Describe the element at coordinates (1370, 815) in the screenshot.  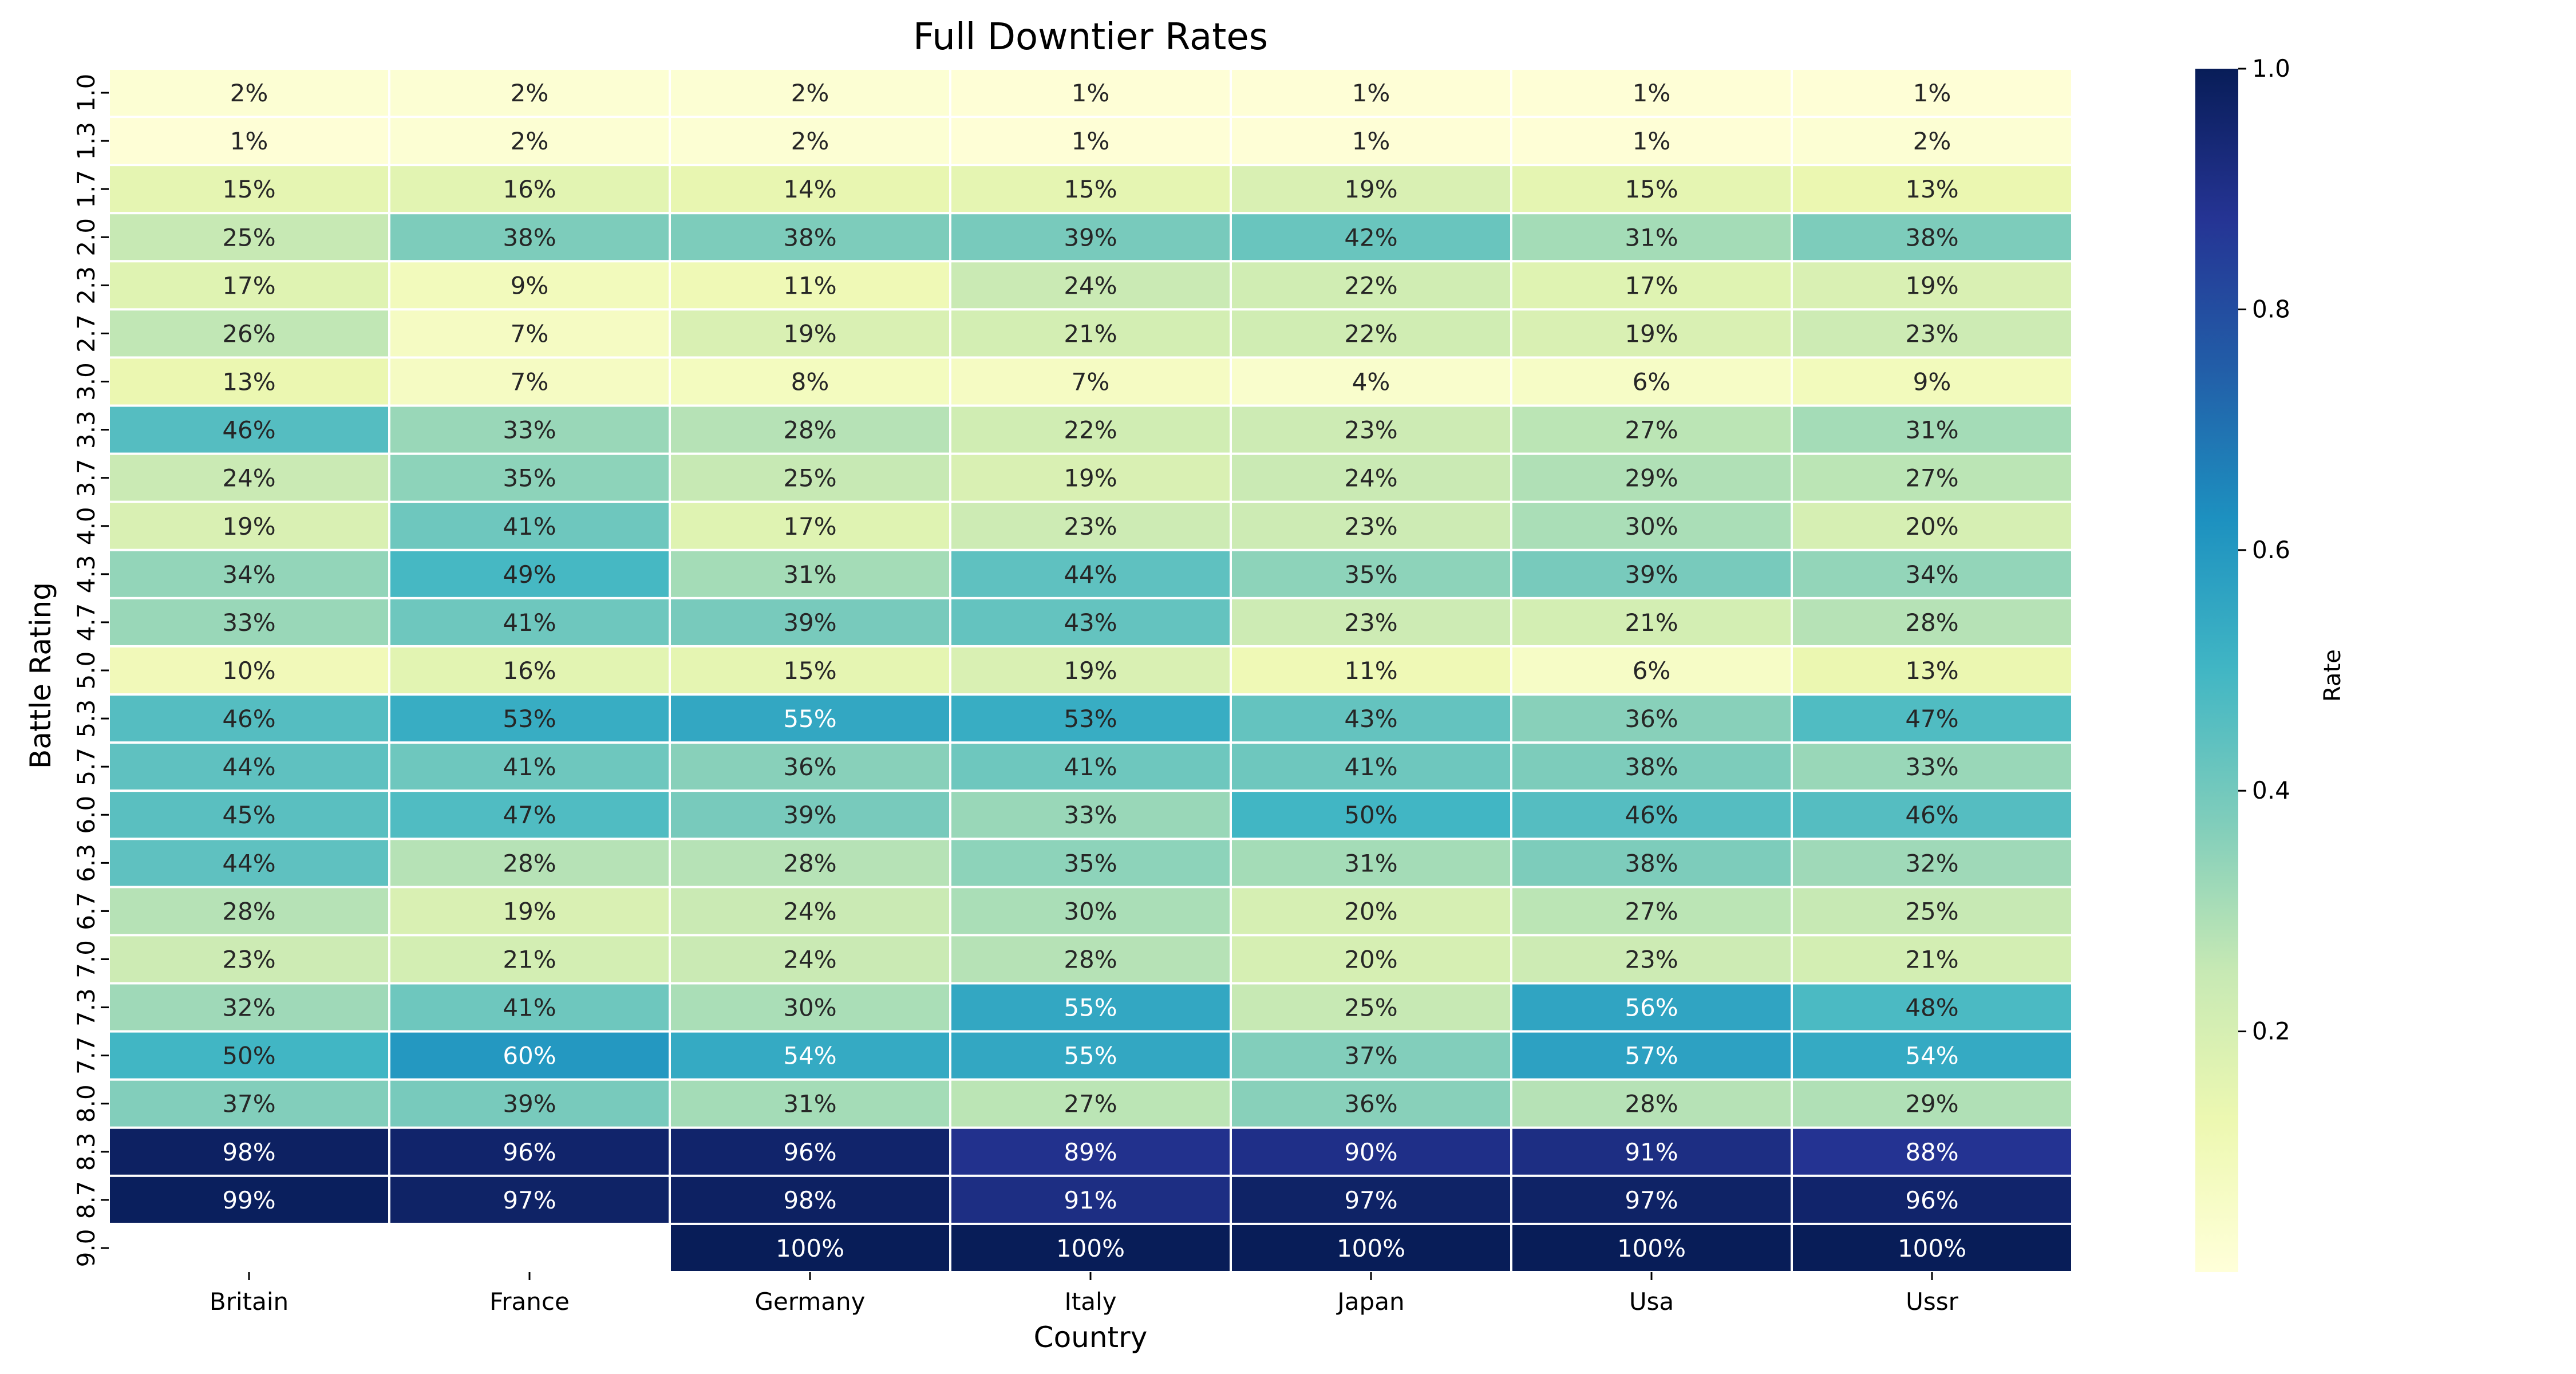
I see `cell-value-label: 50%` at that location.